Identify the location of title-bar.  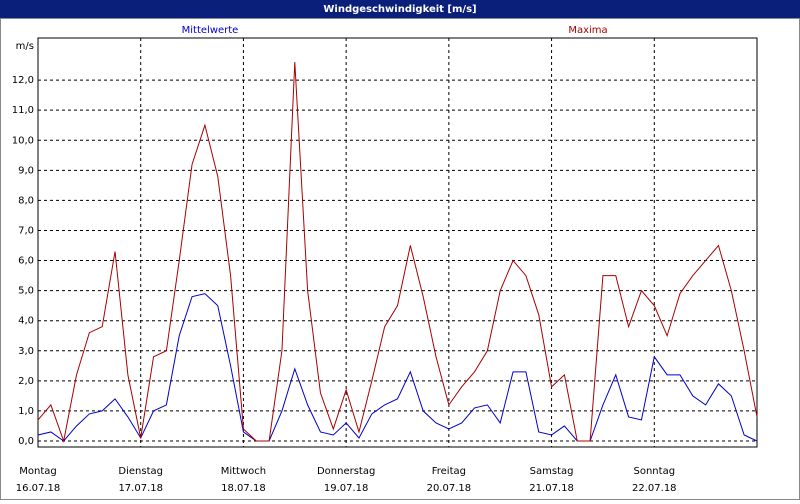
(400, 9).